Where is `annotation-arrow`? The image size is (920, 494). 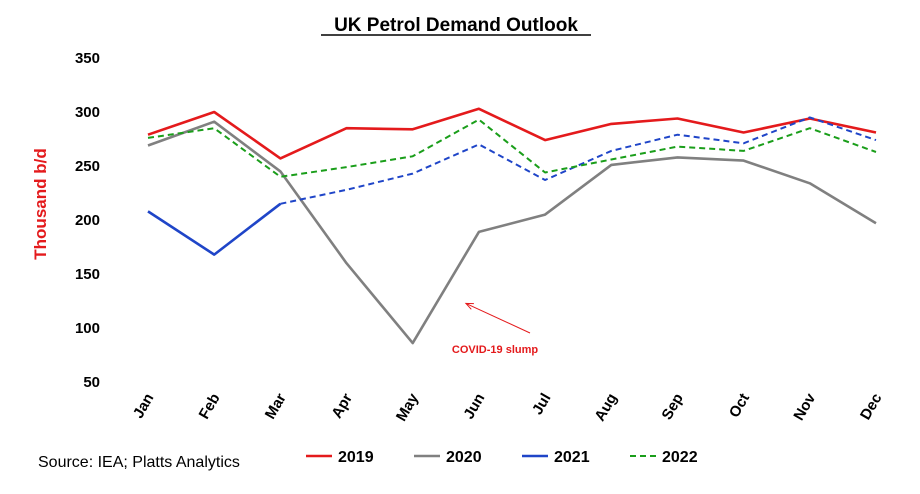
annotation-arrow is located at coordinates (498, 318).